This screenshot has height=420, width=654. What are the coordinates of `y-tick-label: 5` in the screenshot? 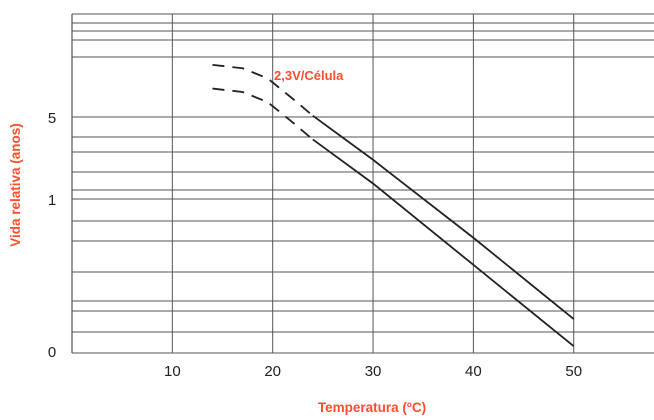 It's located at (52, 118).